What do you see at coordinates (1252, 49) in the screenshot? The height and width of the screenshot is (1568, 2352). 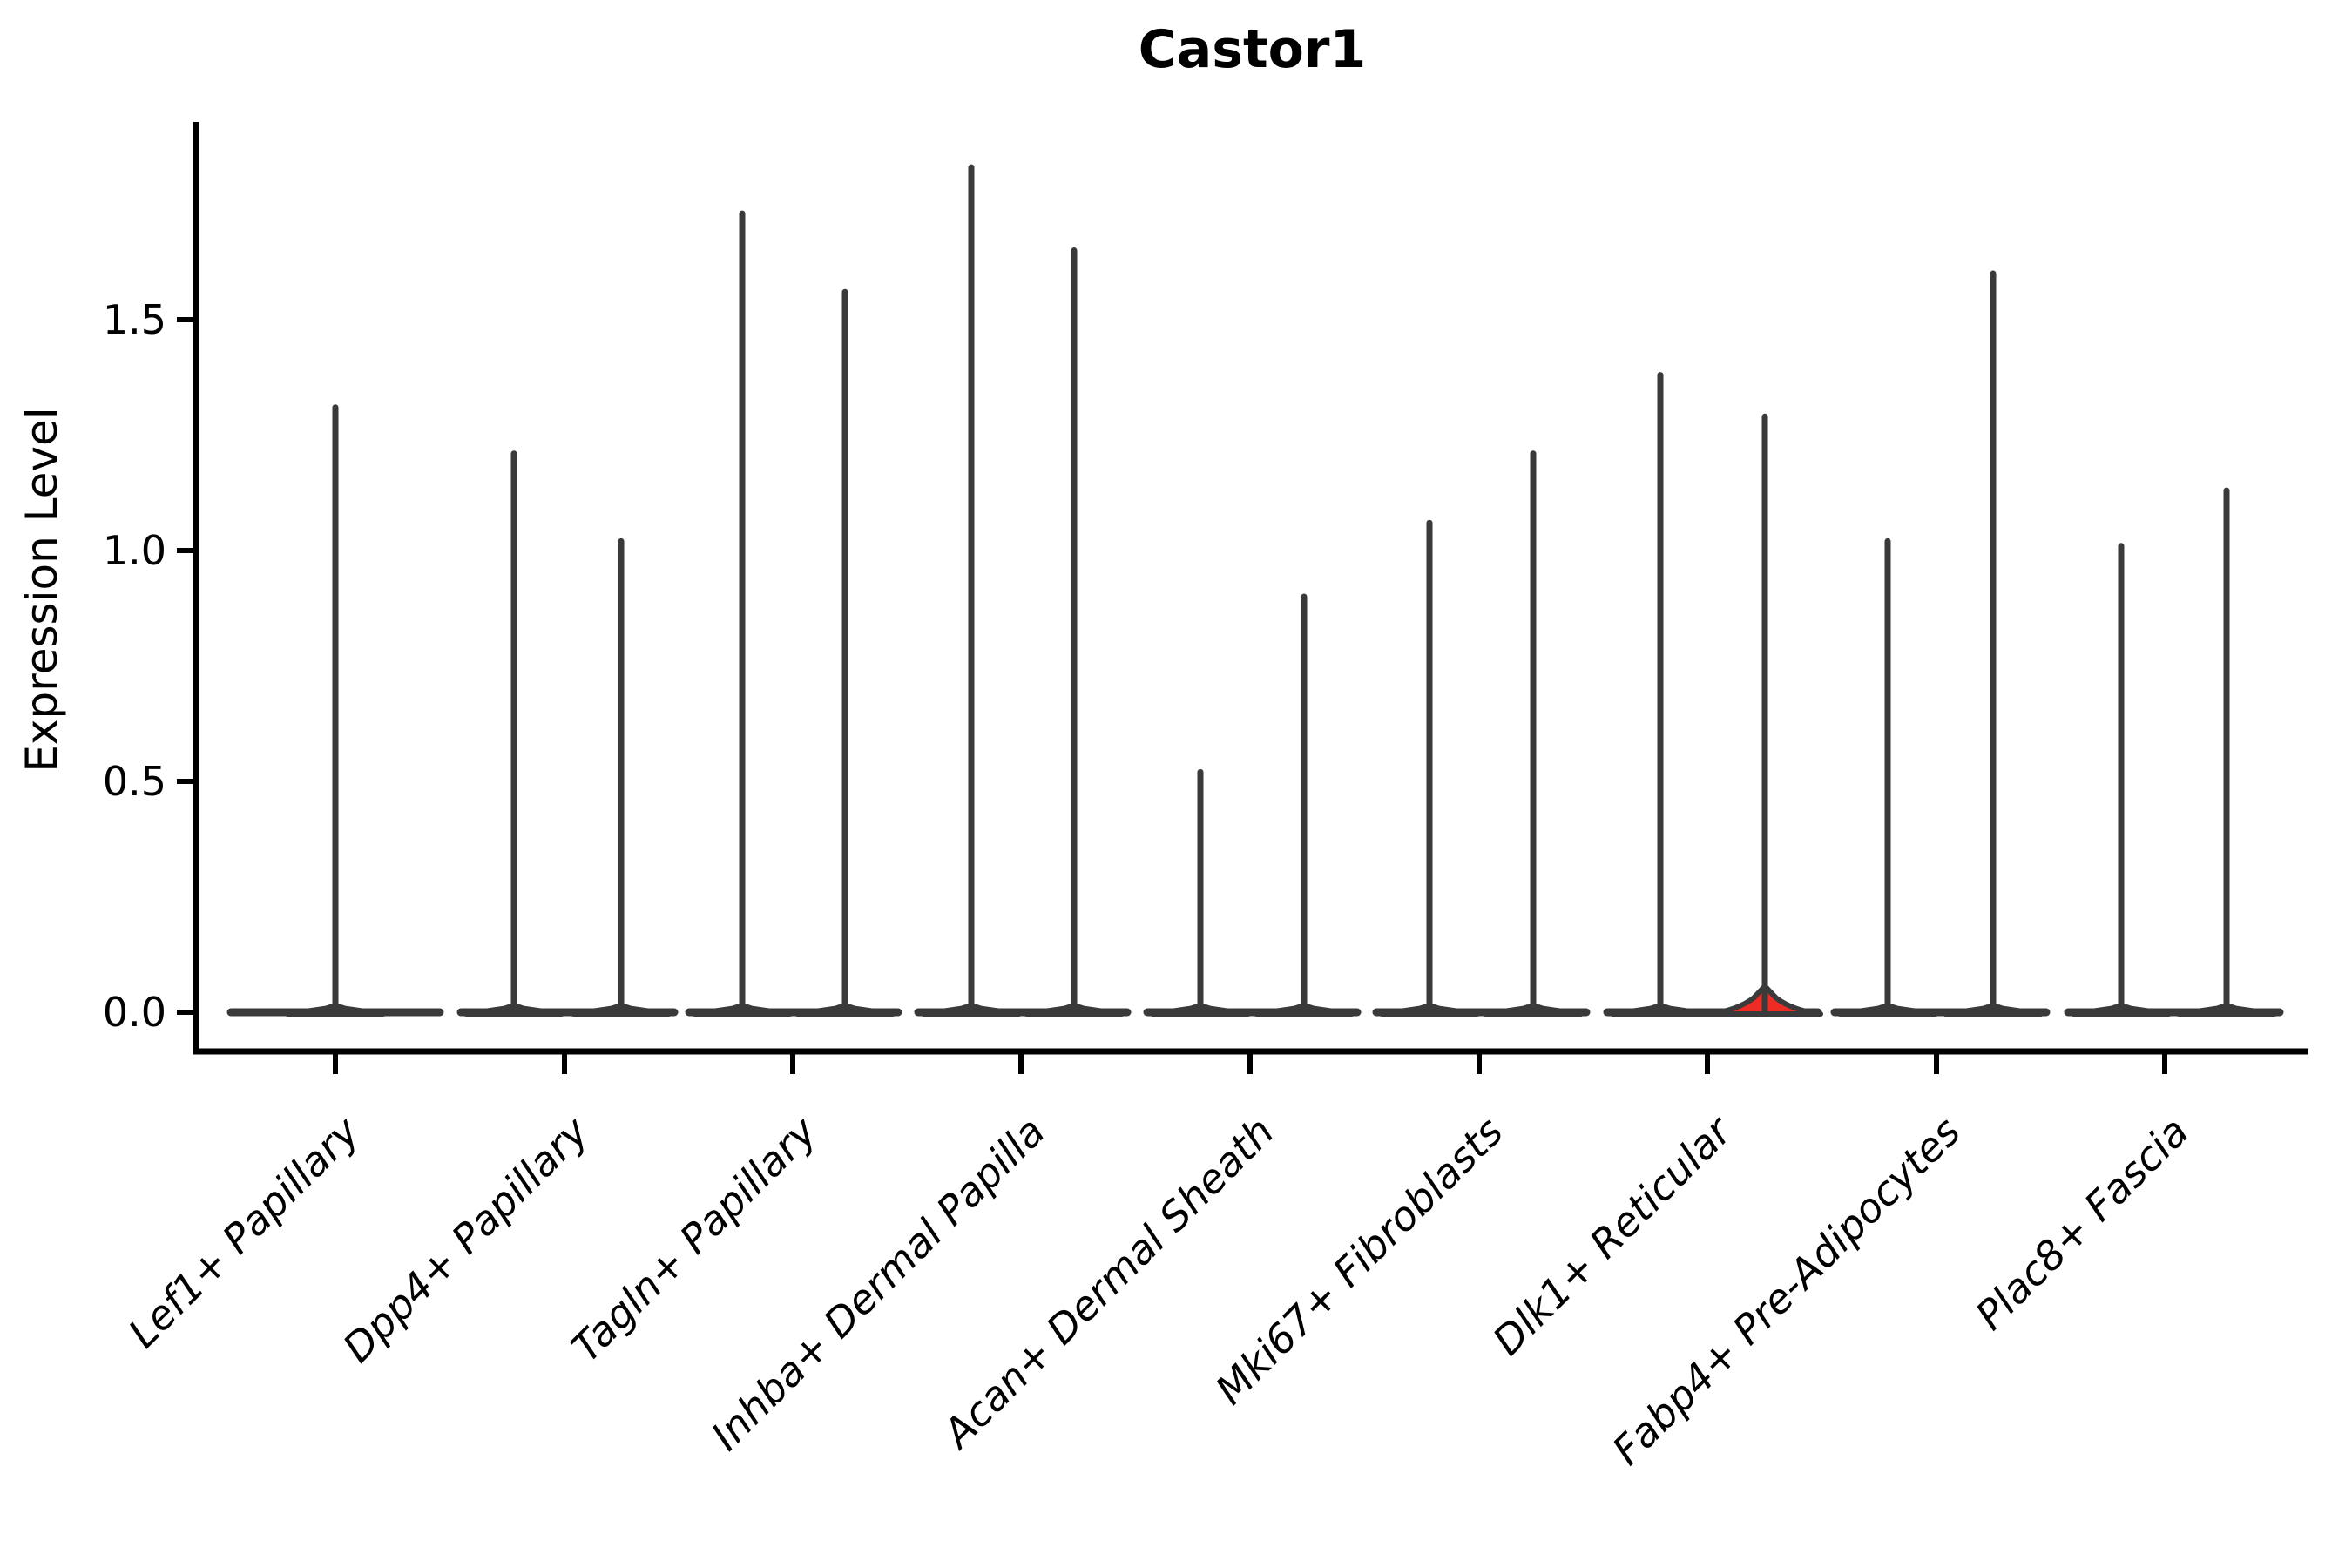 I see `chart-title: Castor1` at bounding box center [1252, 49].